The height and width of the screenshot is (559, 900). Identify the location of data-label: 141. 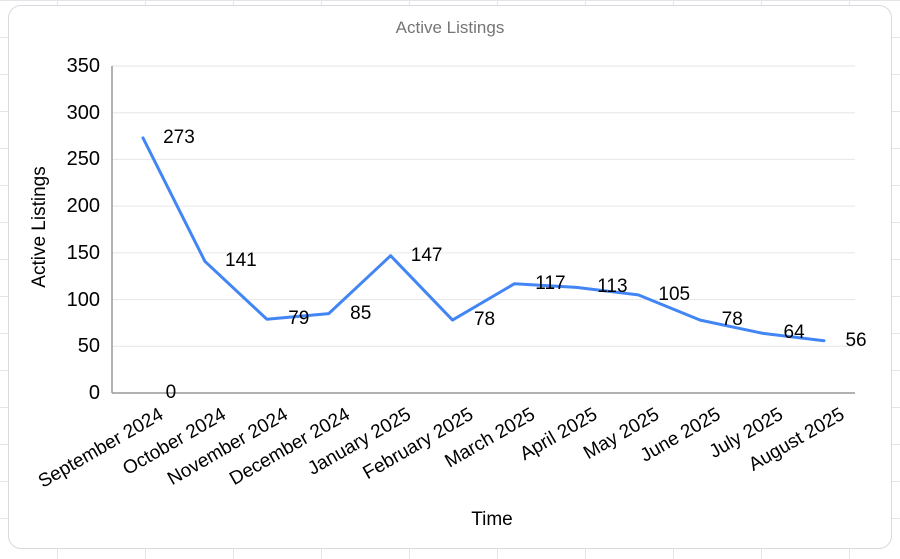
(241, 261).